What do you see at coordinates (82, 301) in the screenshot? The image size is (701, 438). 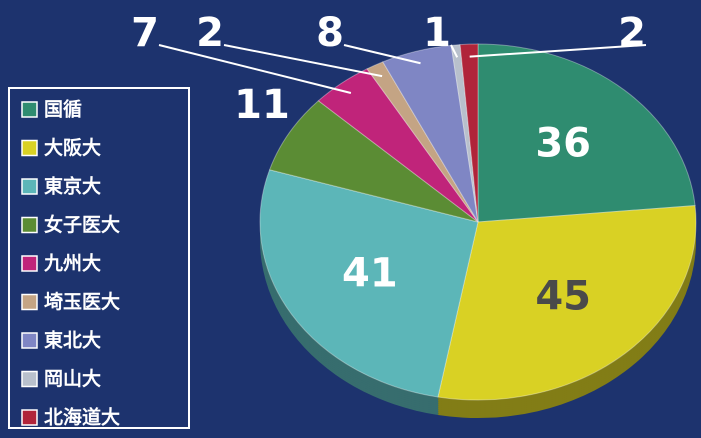 I see `legend-label: 埼玉医大` at bounding box center [82, 301].